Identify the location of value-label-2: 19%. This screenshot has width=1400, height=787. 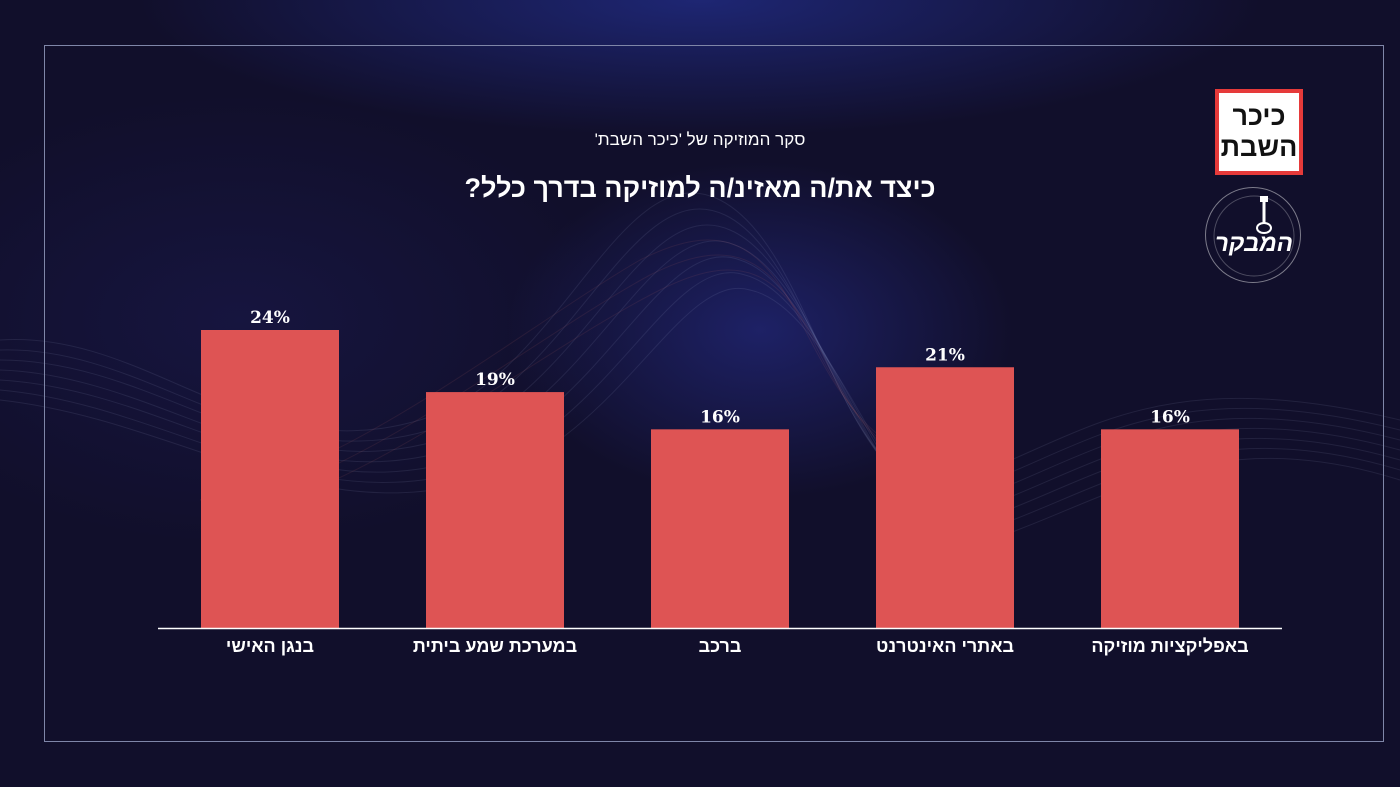
(495, 380).